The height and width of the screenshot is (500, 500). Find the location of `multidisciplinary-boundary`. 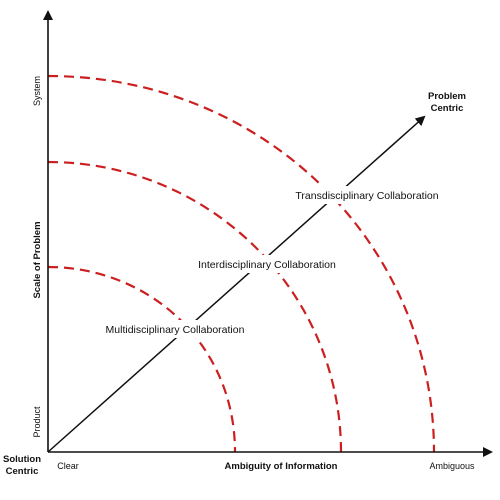

multidisciplinary-boundary is located at coordinates (142, 359).